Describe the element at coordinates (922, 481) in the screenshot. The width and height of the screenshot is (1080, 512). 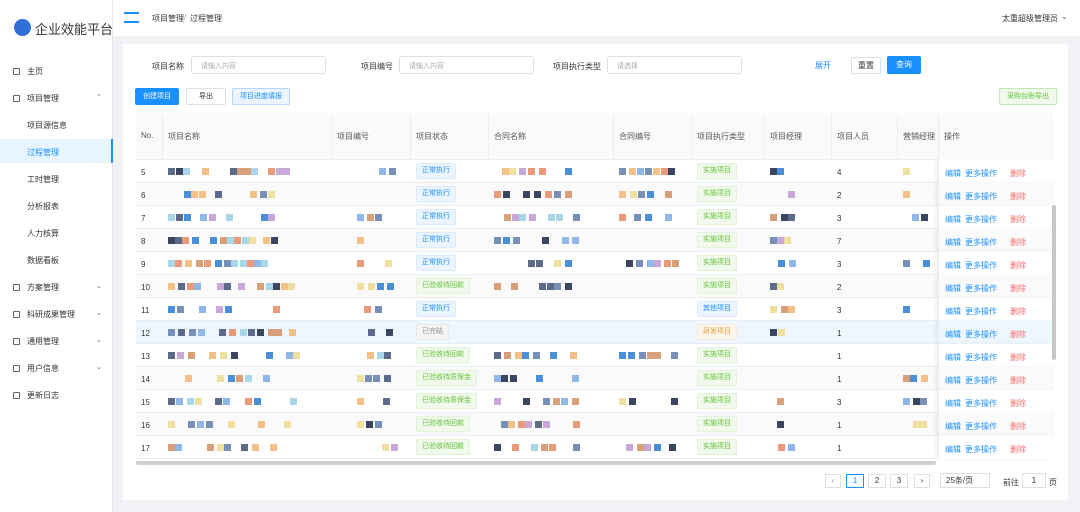
I see `page-next: ›` at that location.